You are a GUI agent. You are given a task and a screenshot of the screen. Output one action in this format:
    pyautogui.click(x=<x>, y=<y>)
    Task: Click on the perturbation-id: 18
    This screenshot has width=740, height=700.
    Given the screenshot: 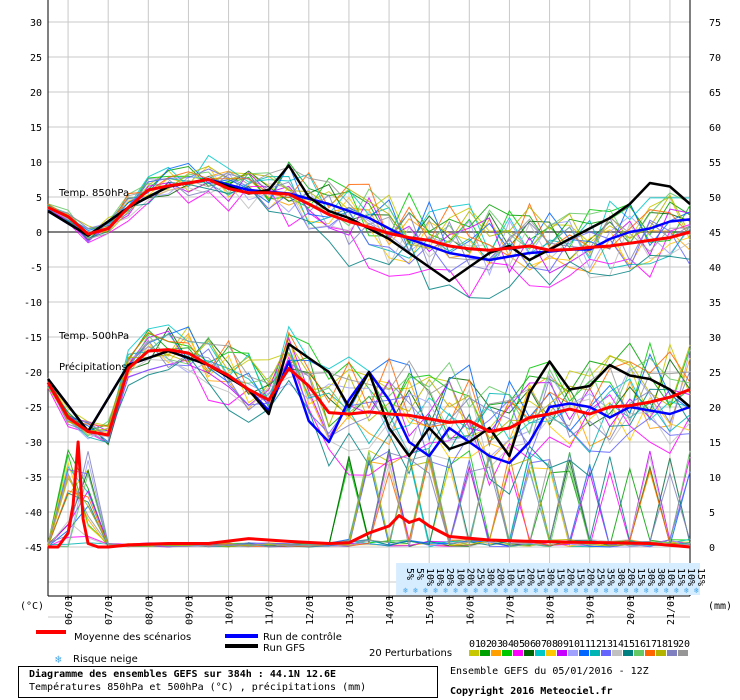 What is the action you would take?
    pyautogui.click(x=662, y=644)
    